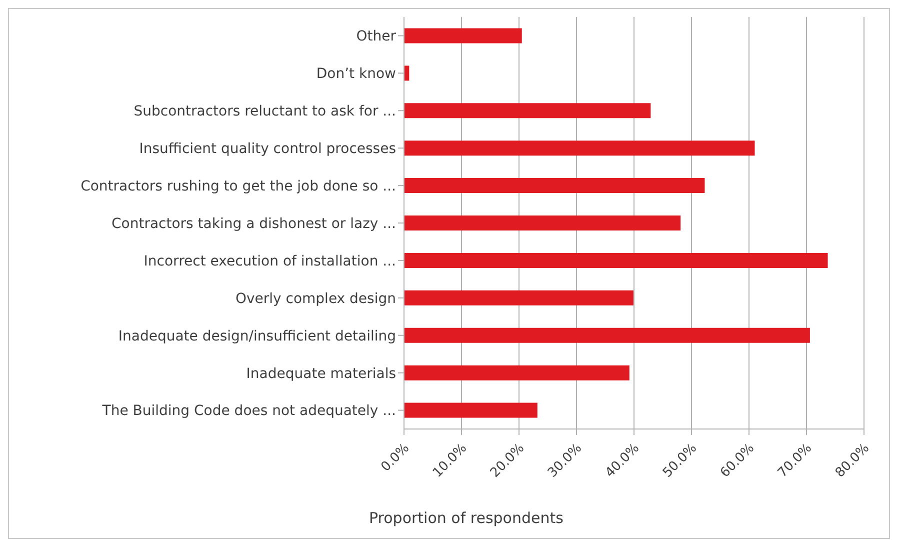  What do you see at coordinates (376, 36) in the screenshot?
I see `y-tick-label: Other` at bounding box center [376, 36].